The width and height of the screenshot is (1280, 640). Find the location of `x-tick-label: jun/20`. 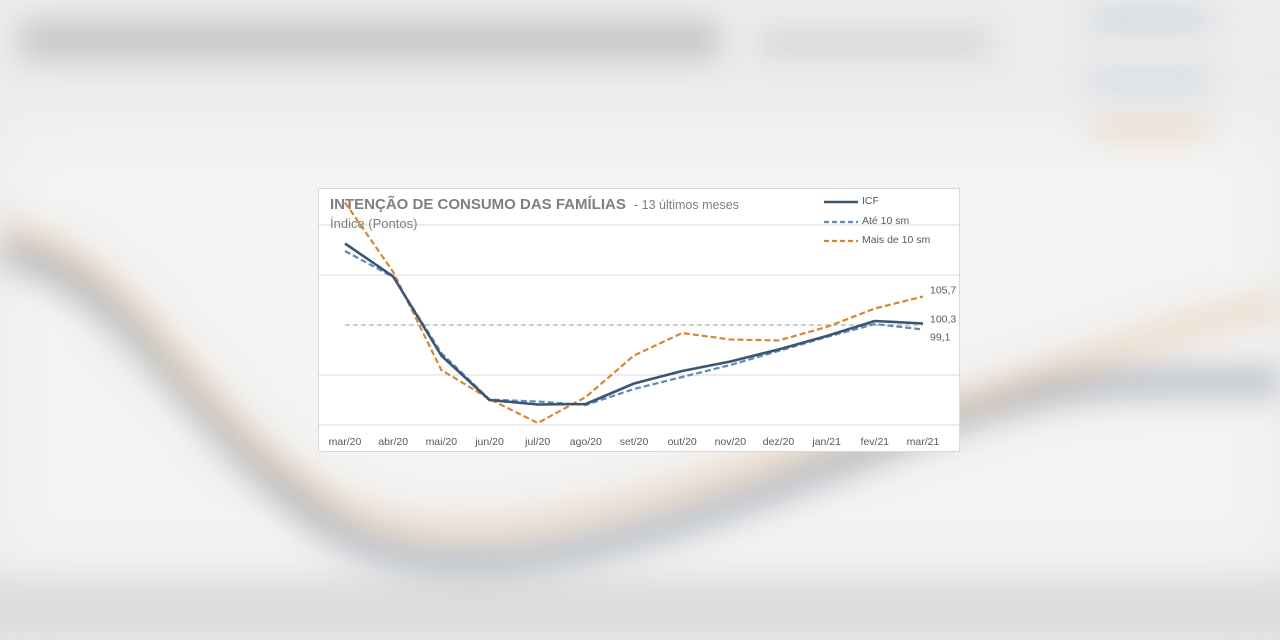

x-tick-label: jun/20 is located at coordinates (489, 442).